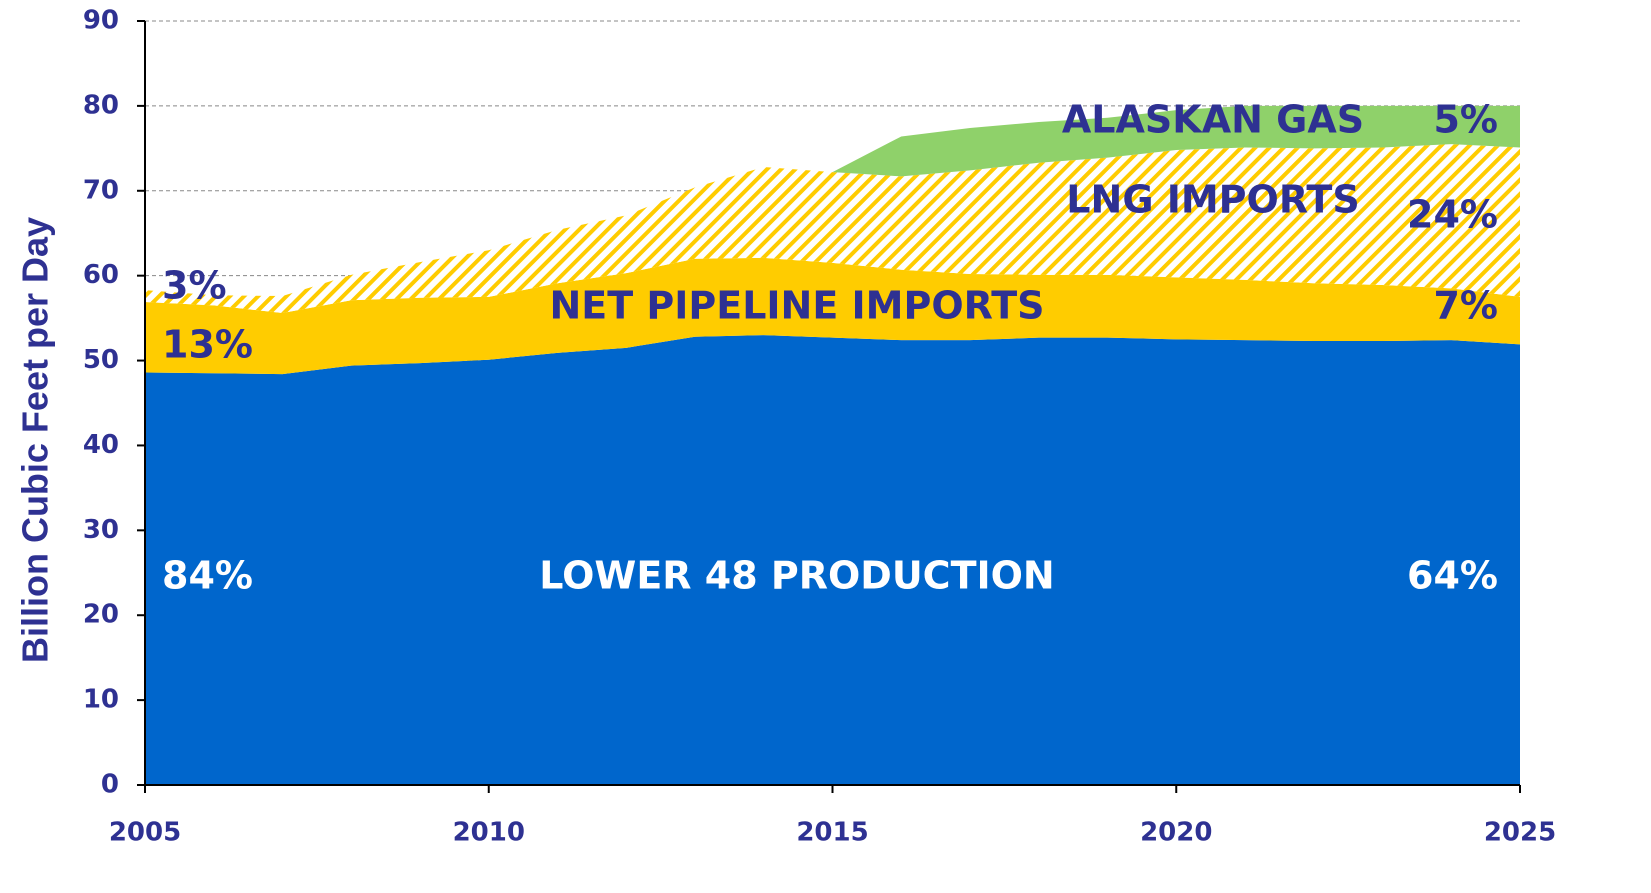 Image resolution: width=1651 pixels, height=893 pixels. Describe the element at coordinates (207, 345) in the screenshot. I see `annotation: 13%` at that location.